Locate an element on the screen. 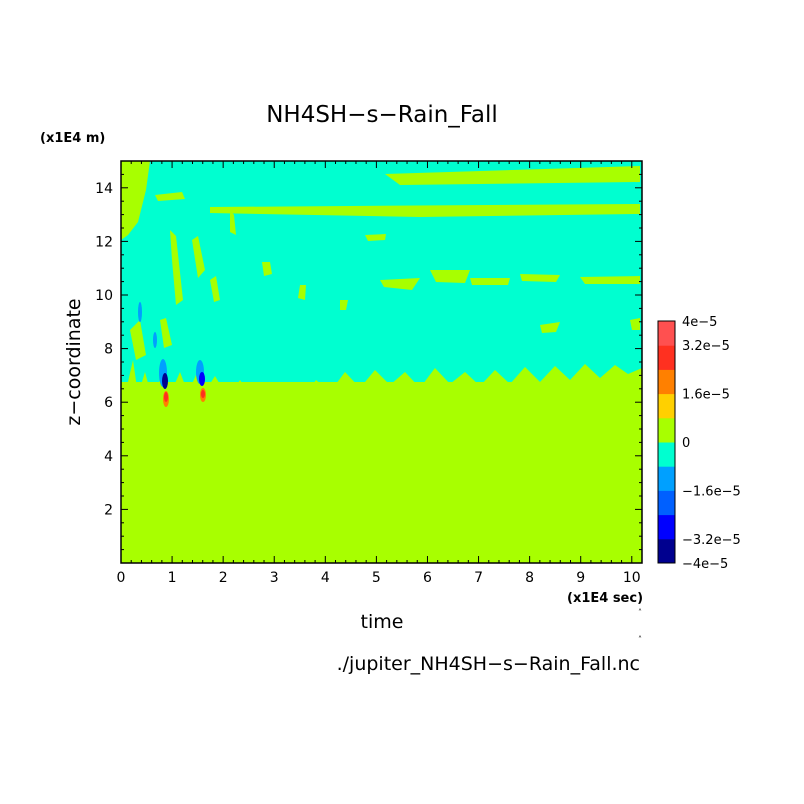  x-tick-label: 10 is located at coordinates (632, 578).